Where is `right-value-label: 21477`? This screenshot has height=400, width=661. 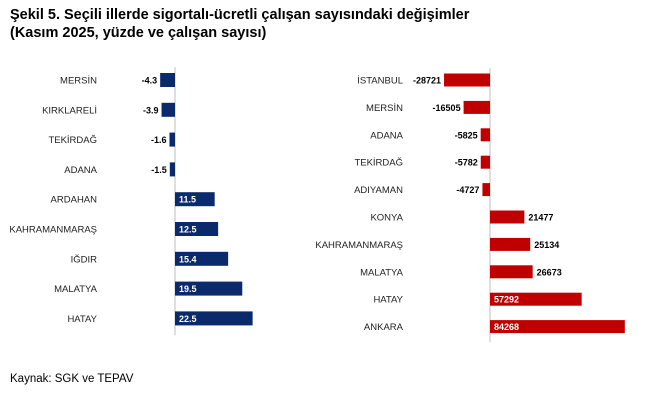 right-value-label: 21477 is located at coordinates (540, 218).